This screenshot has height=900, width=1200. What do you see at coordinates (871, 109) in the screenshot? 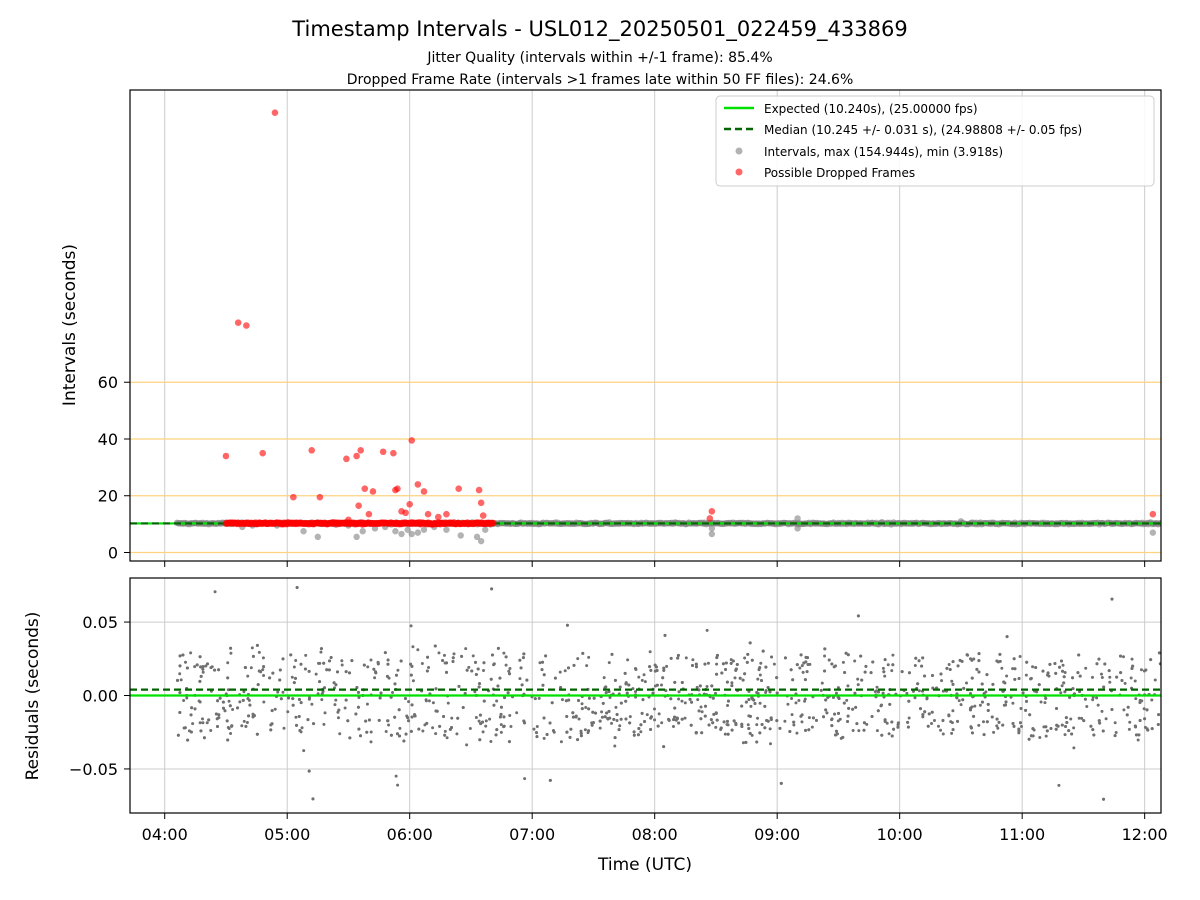
I see `legend-expected-label: Expected (10.240s), (25.00000 fps)` at bounding box center [871, 109].